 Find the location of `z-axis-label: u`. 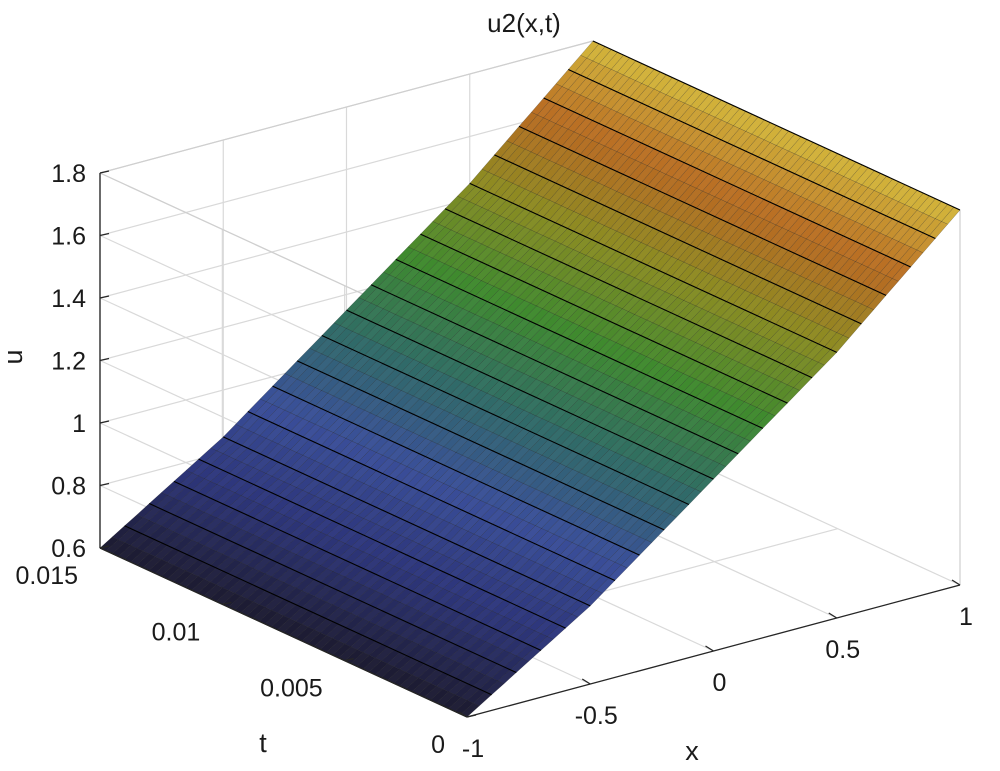

z-axis-label: u is located at coordinates (14, 356).